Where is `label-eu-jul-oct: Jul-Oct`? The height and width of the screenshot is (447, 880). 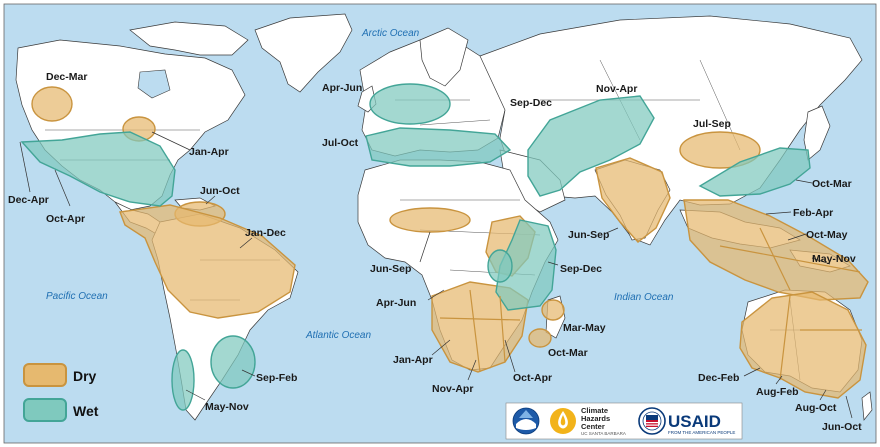 label-eu-jul-oct: Jul-Oct is located at coordinates (340, 143).